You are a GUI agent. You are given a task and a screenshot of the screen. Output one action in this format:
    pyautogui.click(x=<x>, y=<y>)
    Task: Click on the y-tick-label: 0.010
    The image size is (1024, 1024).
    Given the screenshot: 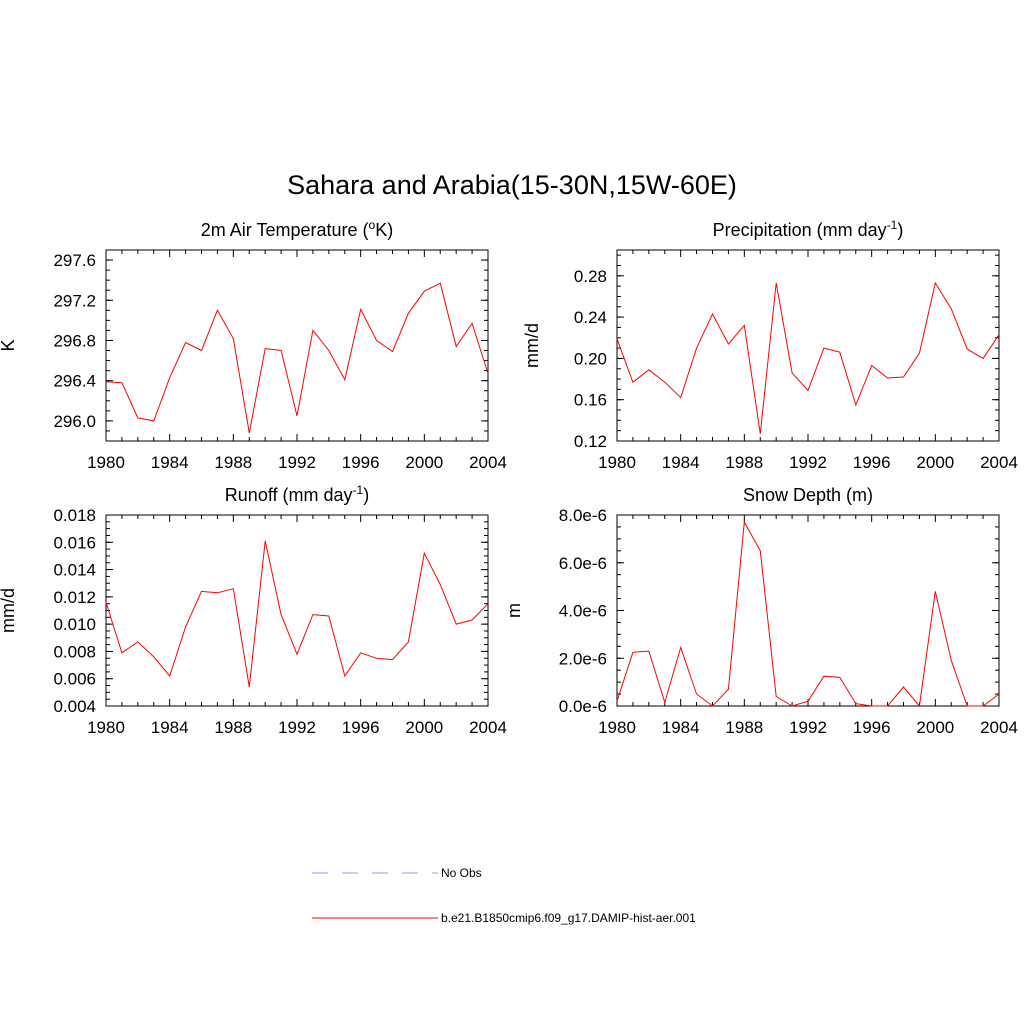 What is the action you would take?
    pyautogui.click(x=74, y=624)
    